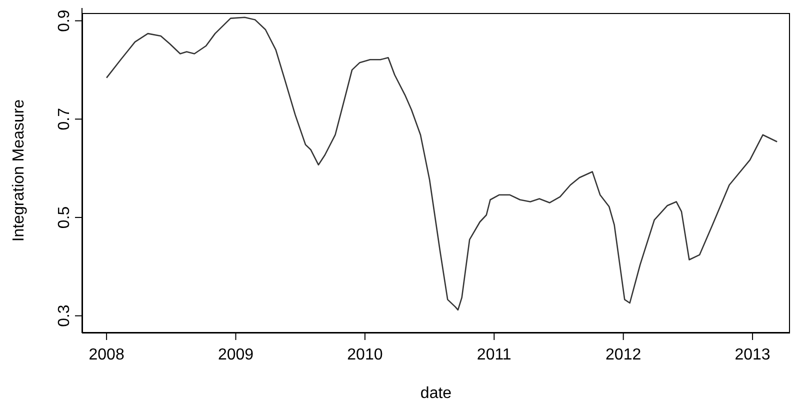  Describe the element at coordinates (365, 355) in the screenshot. I see `x-tick-label: 2010` at that location.